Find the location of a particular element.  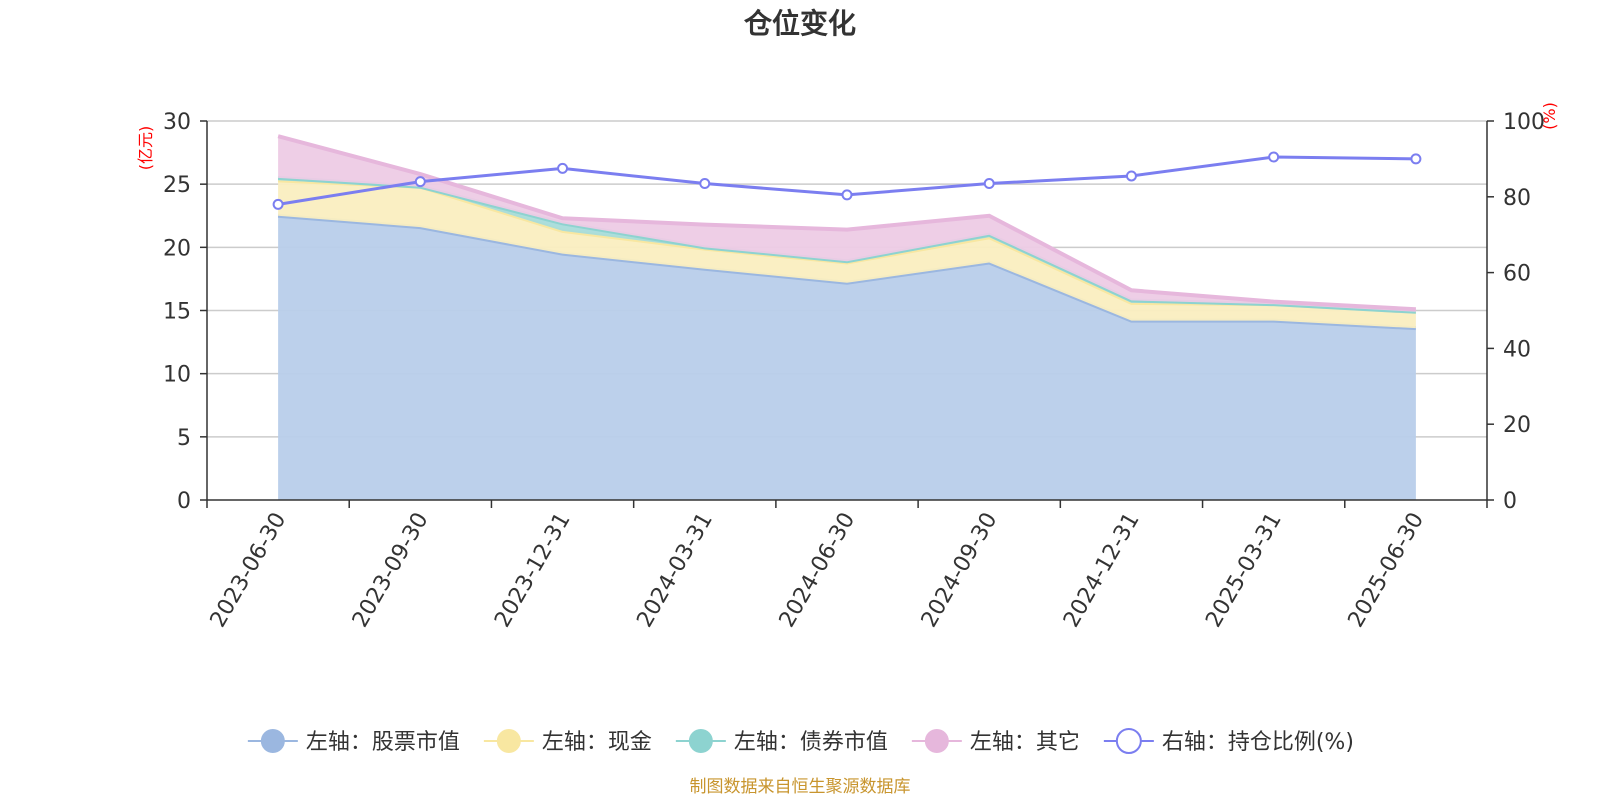

legend-item-2: 左轴：债券市值 is located at coordinates (781, 742).